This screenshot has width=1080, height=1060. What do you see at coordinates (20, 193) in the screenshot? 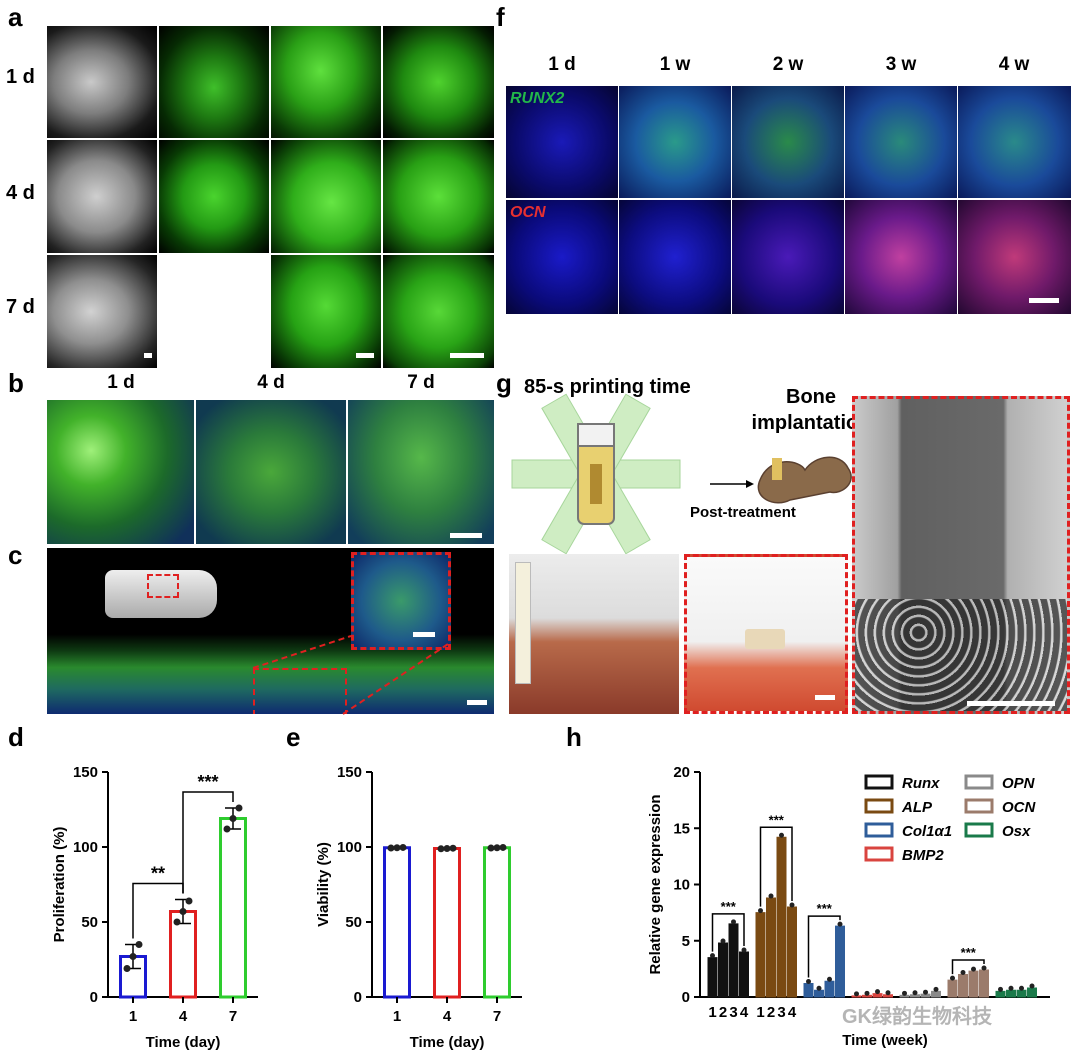
I see `panel-a-row-label-4d: 4 d` at bounding box center [20, 193].